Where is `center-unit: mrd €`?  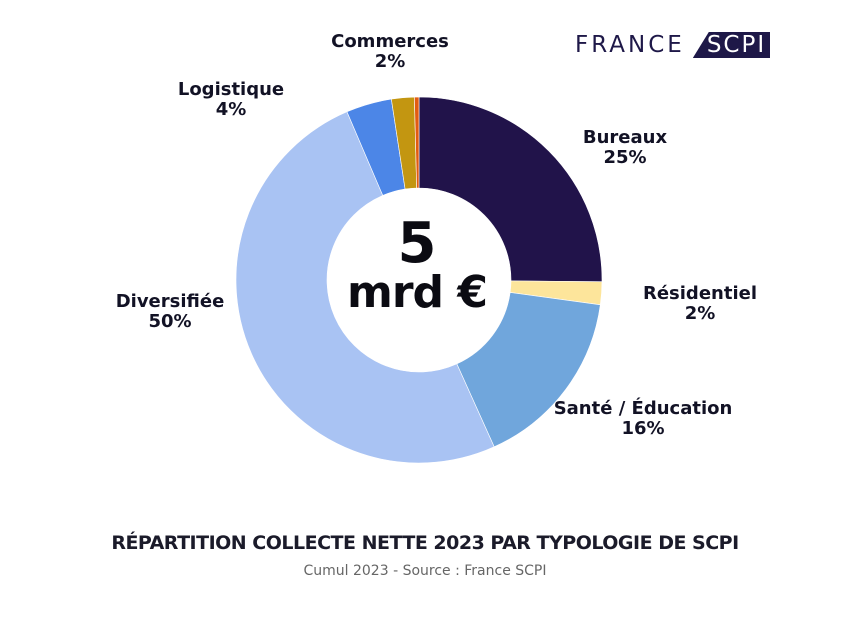 center-unit: mrd € is located at coordinates (417, 292).